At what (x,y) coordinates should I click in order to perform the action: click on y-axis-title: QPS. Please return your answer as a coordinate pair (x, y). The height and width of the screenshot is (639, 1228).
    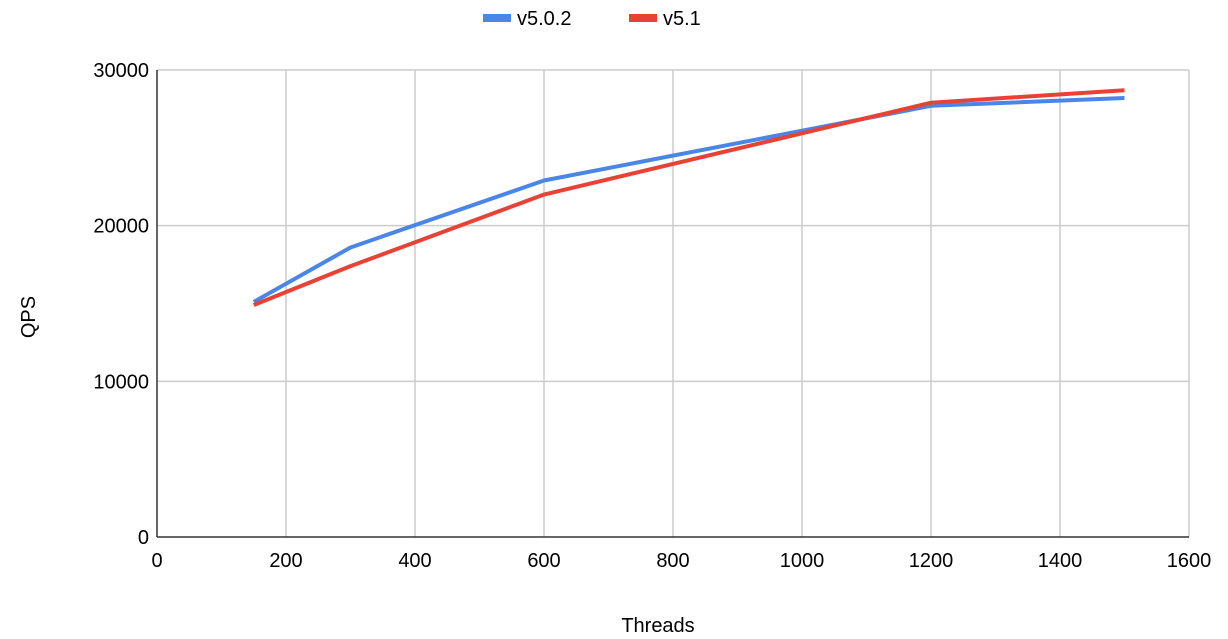
    Looking at the image, I should click on (29, 317).